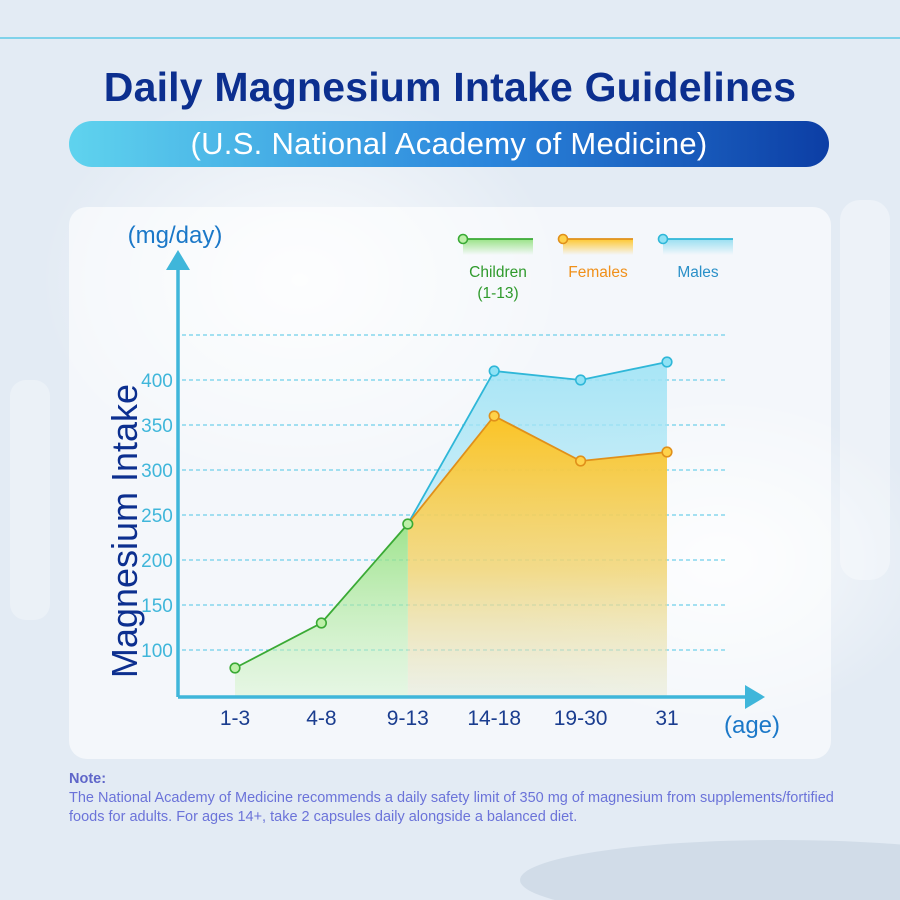 The height and width of the screenshot is (900, 900). I want to click on x-axis-arrow, so click(755, 697).